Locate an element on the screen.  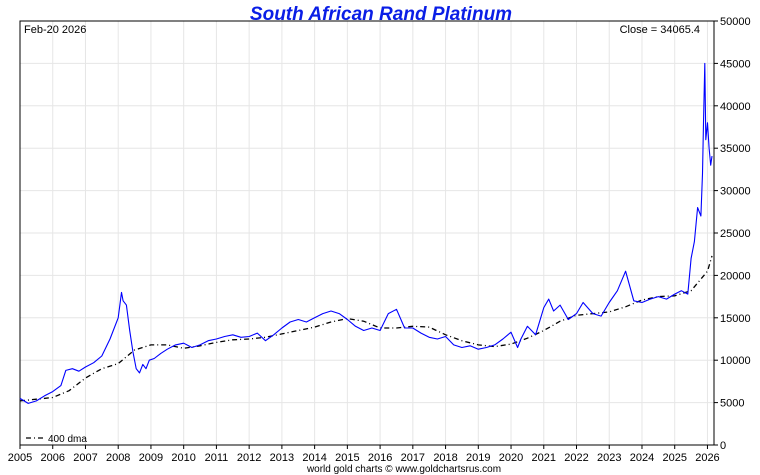
x-tick-label: 2025 is located at coordinates (674, 458).